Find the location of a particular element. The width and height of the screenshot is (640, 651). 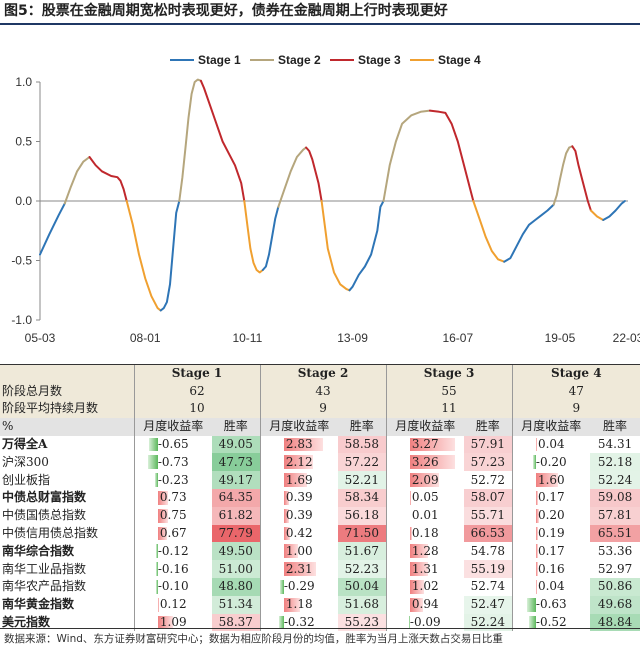

legend-label-4: Stage 4 is located at coordinates (459, 60).